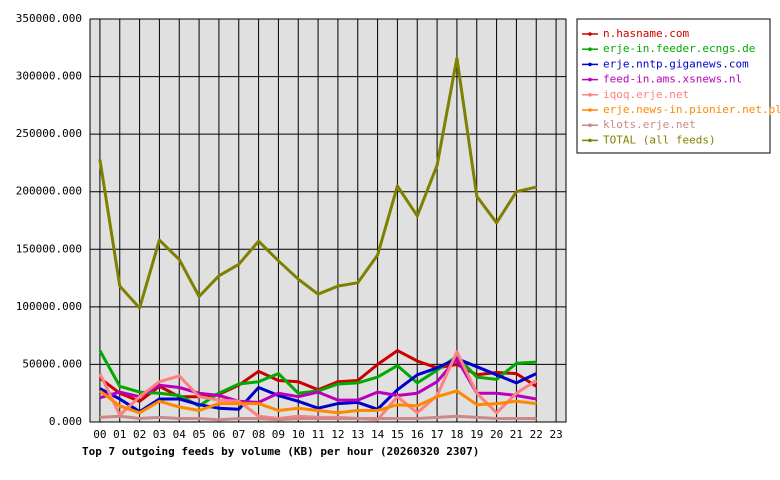 This screenshot has height=480, width=780. Describe the element at coordinates (119, 434) in the screenshot. I see `x-tick-label: 01` at that location.